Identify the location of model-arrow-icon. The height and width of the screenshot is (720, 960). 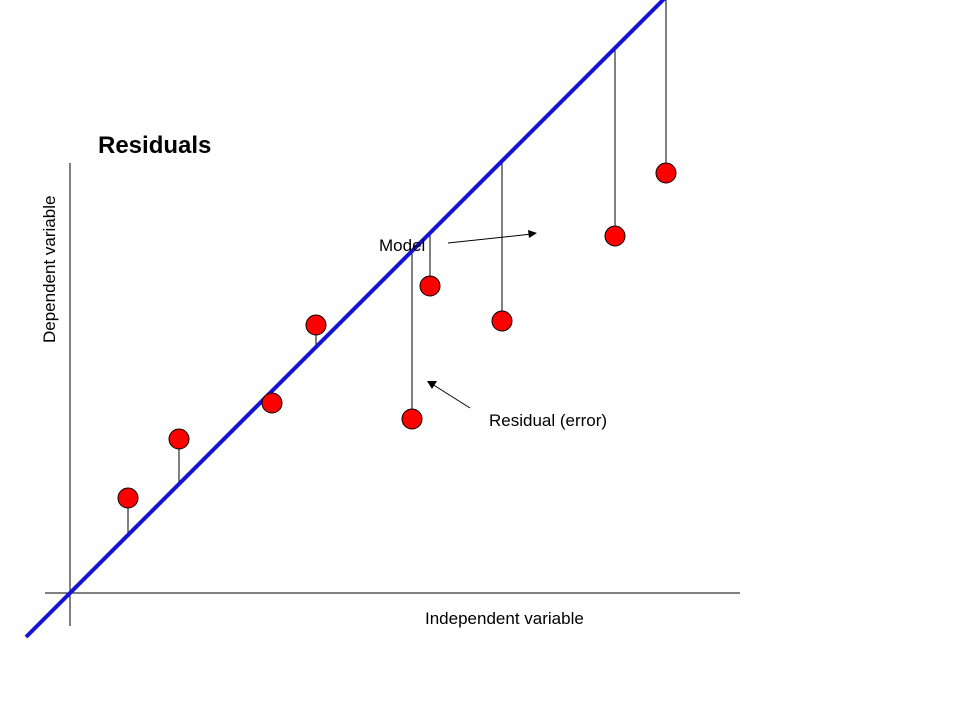
(532, 234).